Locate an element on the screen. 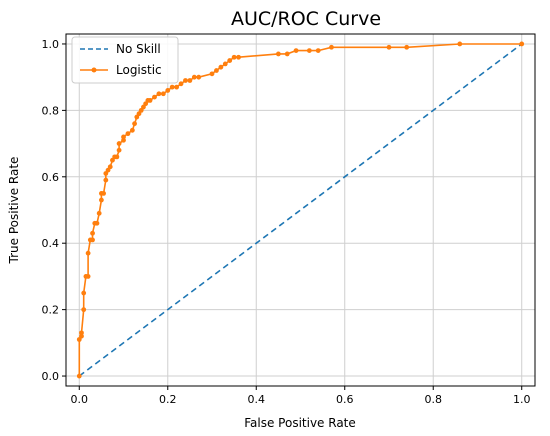  y-tick-label: 0.4 is located at coordinates (51, 243).